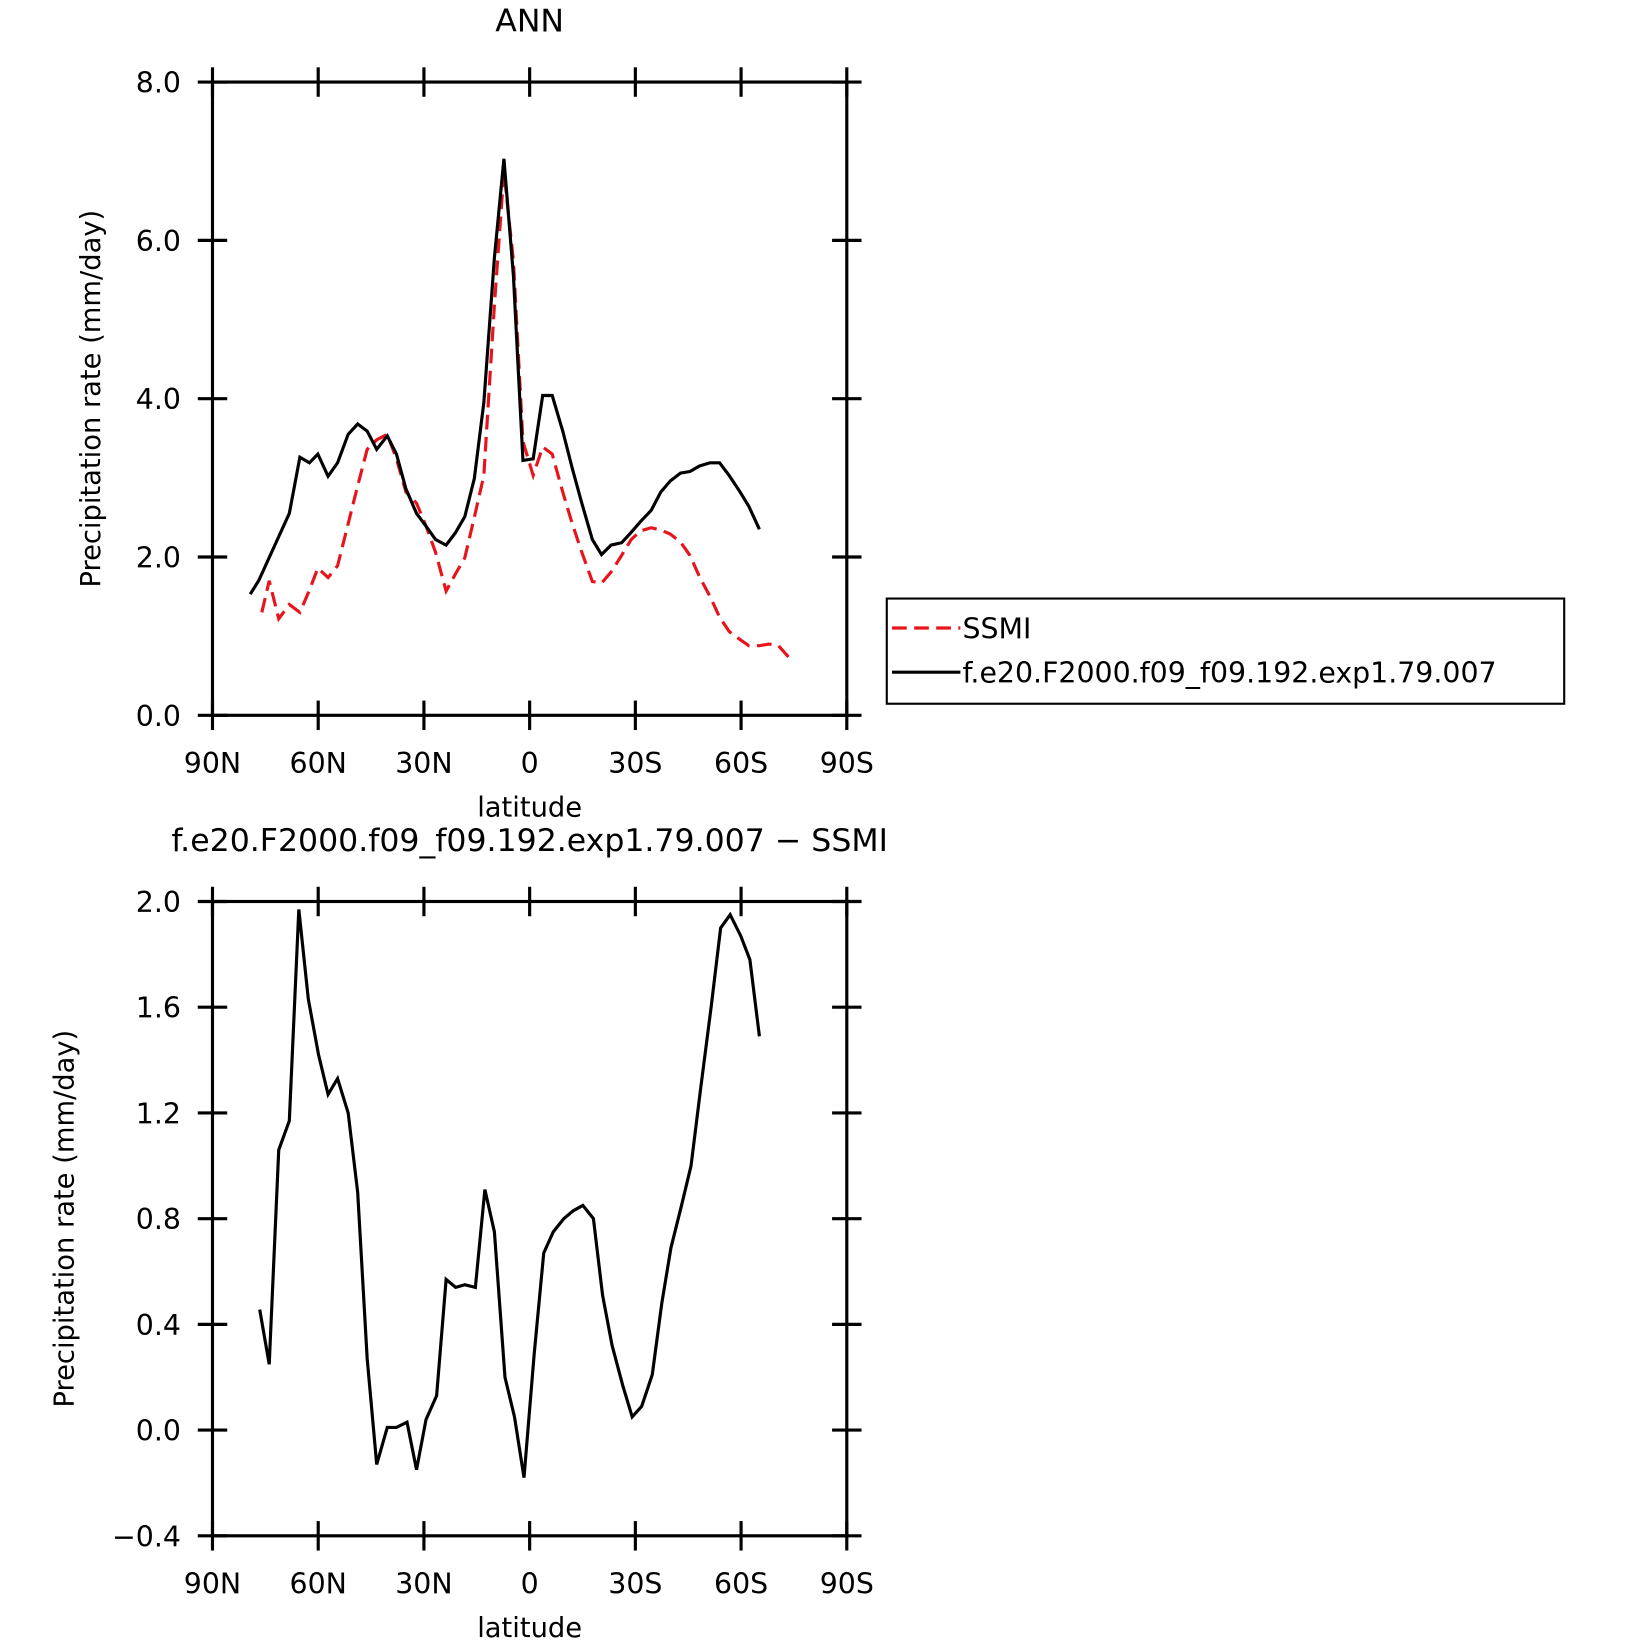  Describe the element at coordinates (158, 1219) in the screenshot. I see `y-tick-label: 0.8` at that location.